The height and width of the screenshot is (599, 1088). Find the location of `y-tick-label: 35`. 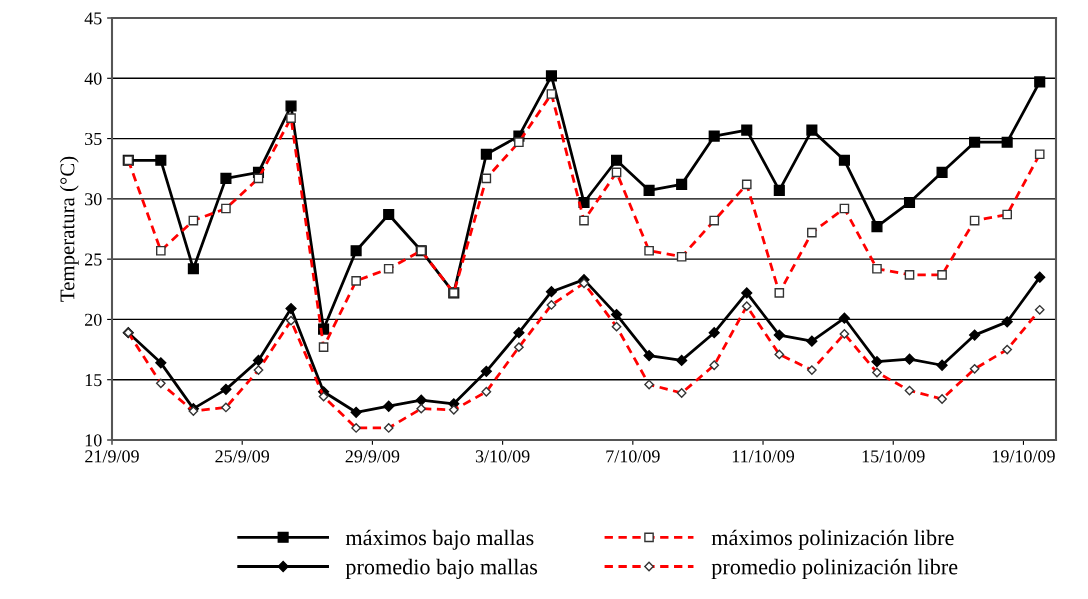

y-tick-label: 35 is located at coordinates (93, 139).